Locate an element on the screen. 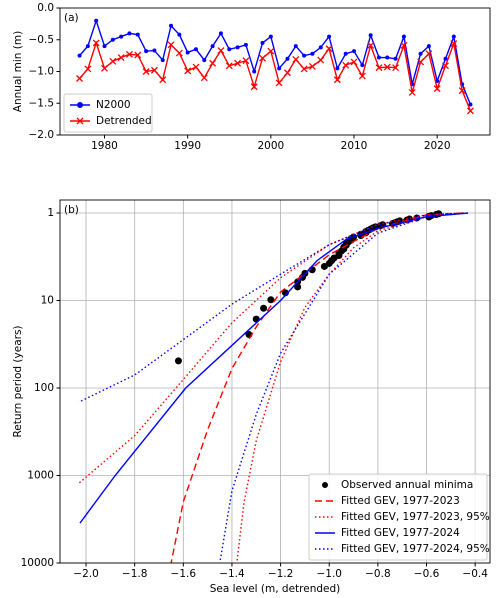  x-tick-label: −1.2 is located at coordinates (281, 574).